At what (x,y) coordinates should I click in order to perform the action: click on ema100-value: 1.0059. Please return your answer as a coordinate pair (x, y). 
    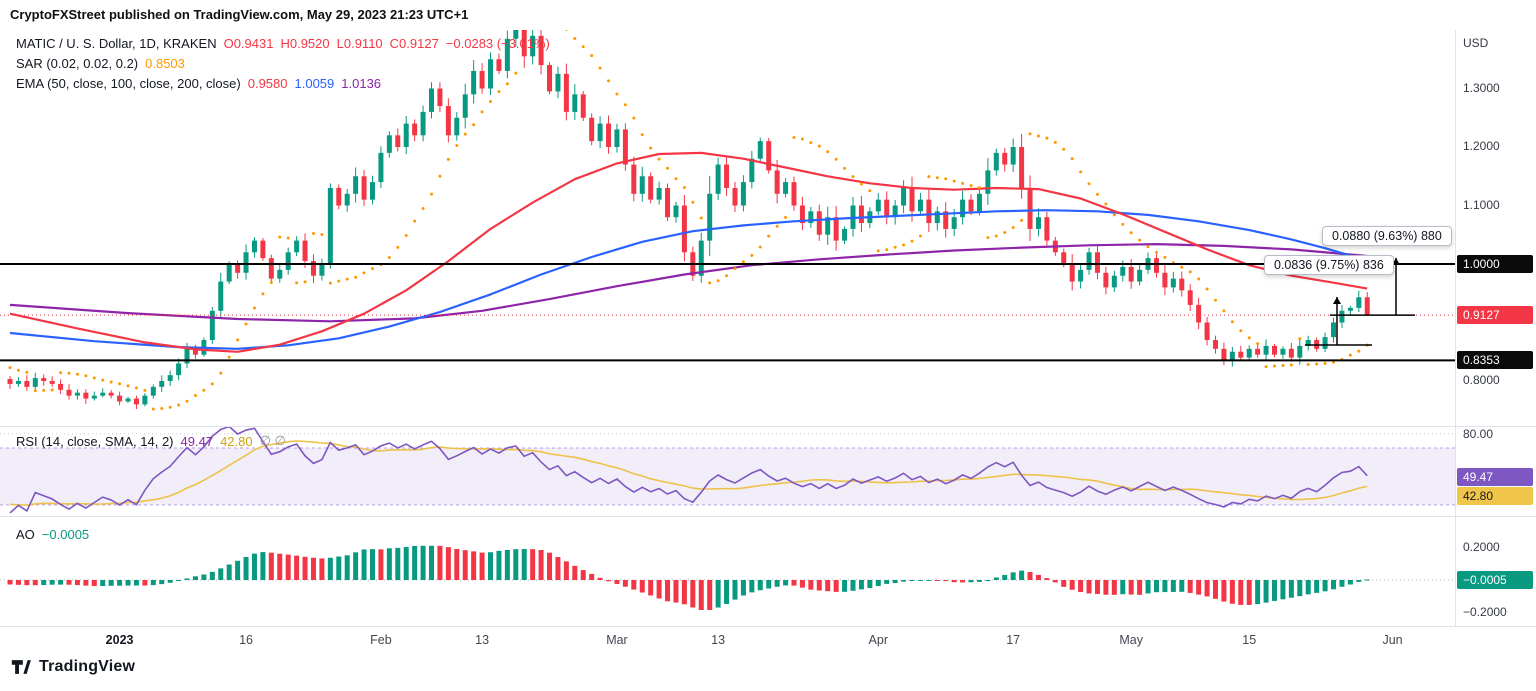
    Looking at the image, I should click on (314, 83).